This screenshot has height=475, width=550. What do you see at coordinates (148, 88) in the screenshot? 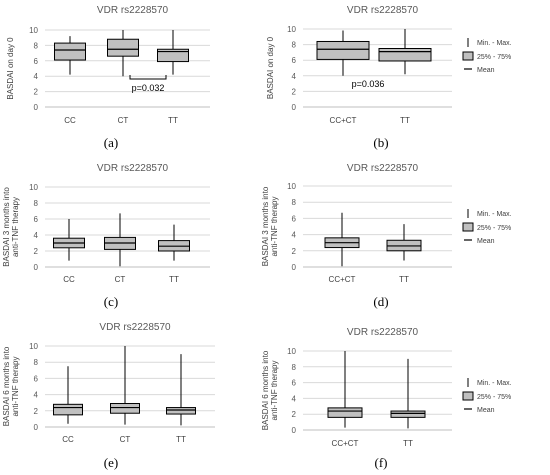
I see `p-value-label: p=0.032` at bounding box center [148, 88].